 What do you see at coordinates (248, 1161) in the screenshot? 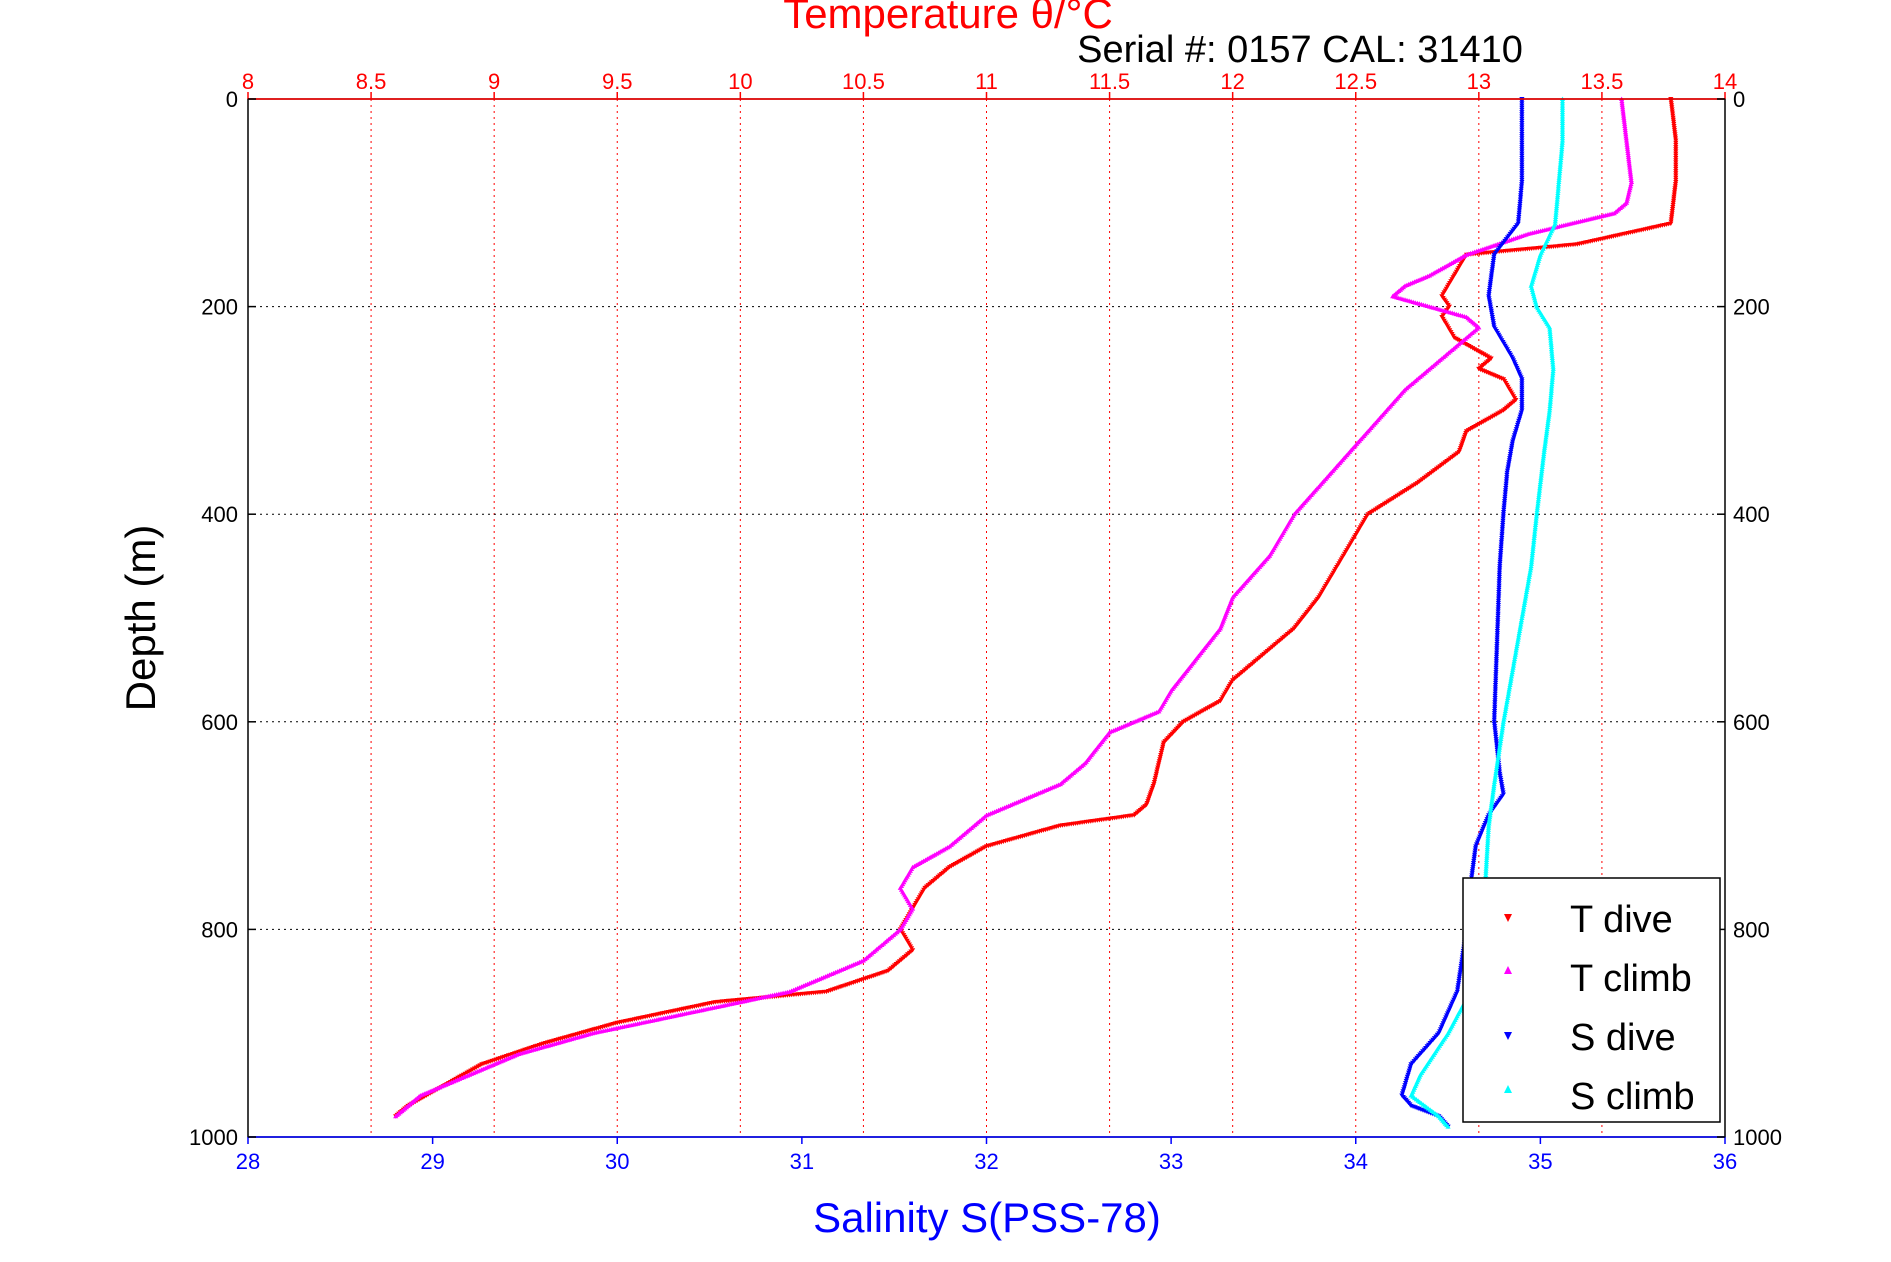
I see `tick-label-bottom: 28` at bounding box center [248, 1161].